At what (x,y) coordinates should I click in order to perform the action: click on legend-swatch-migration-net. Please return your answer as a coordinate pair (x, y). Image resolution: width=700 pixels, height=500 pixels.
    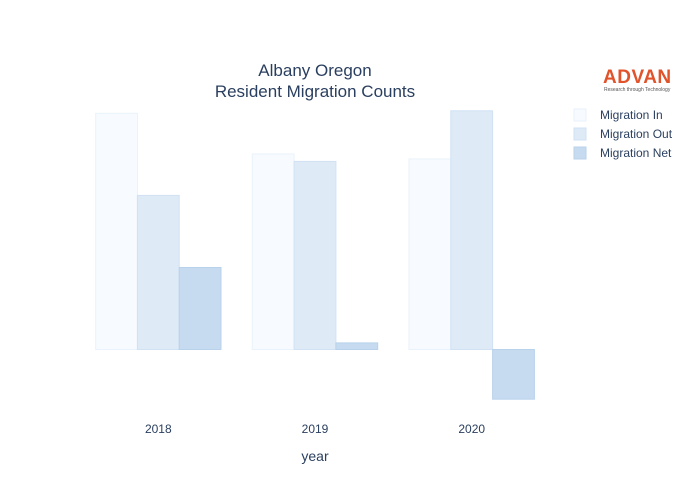
    Looking at the image, I should click on (580, 153).